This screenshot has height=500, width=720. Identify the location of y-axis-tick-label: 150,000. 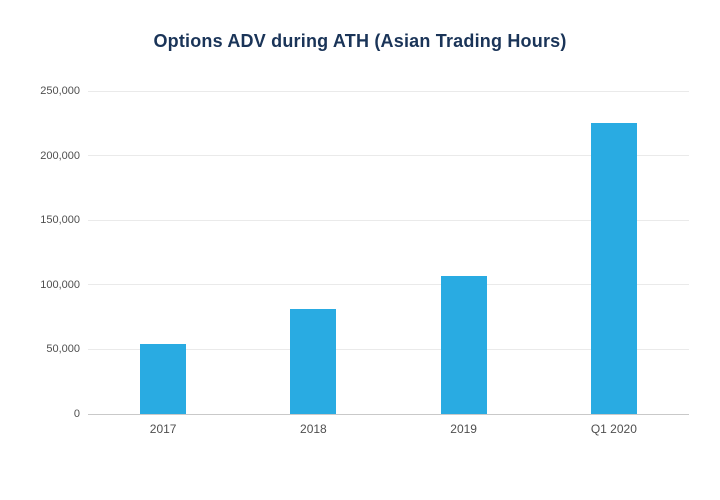
(60, 220).